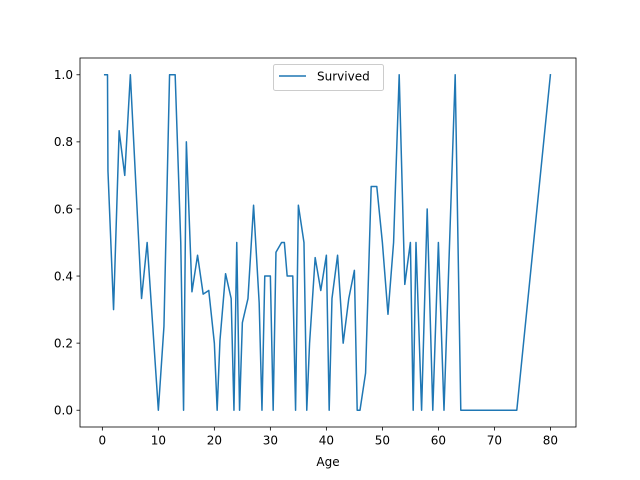 Image resolution: width=640 pixels, height=480 pixels. I want to click on y-tick-label: 0.2, so click(63, 343).